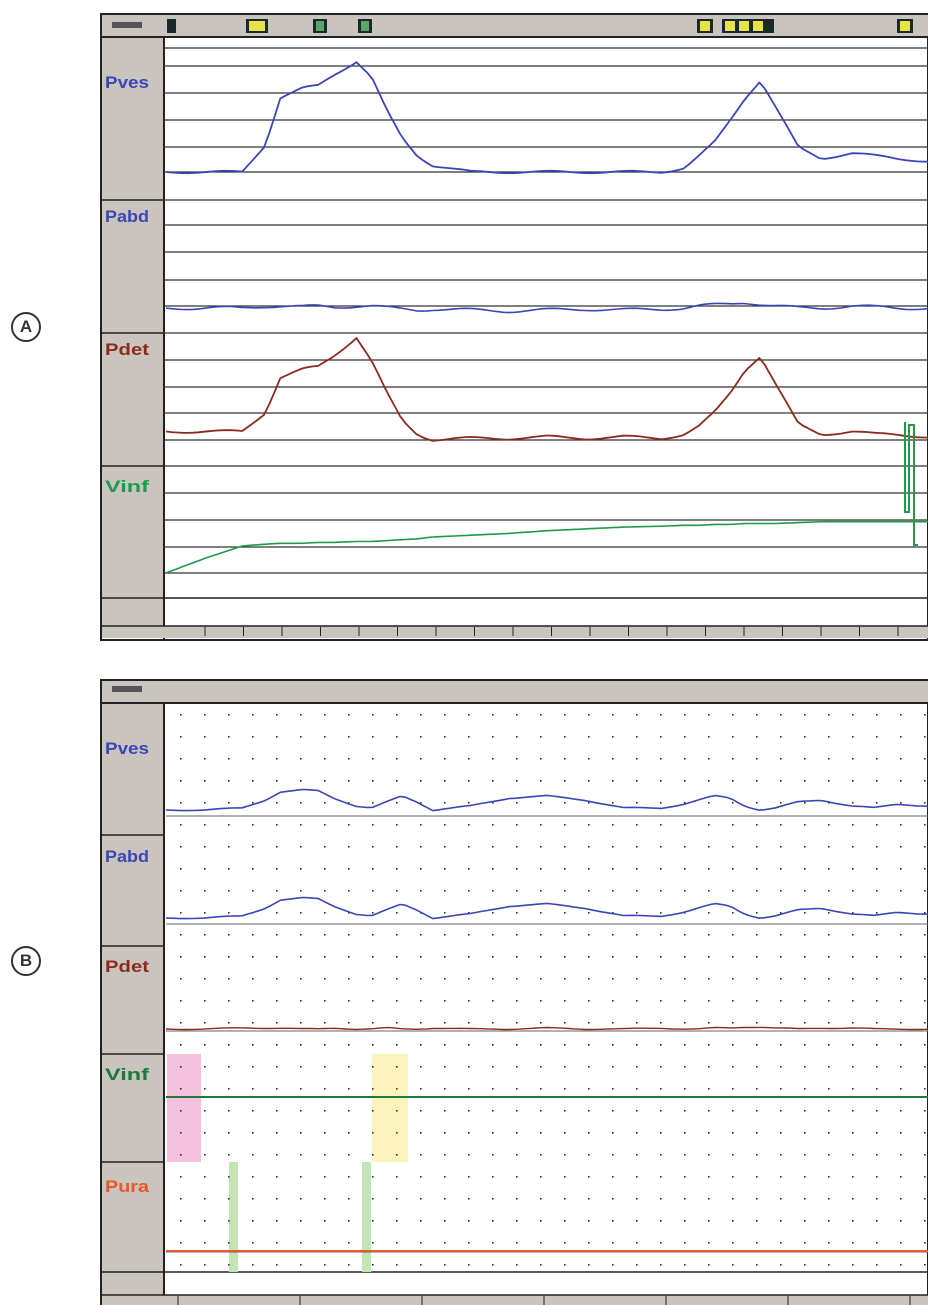 This screenshot has height=1305, width=928. I want to click on trace-vinf, so click(546, 547).